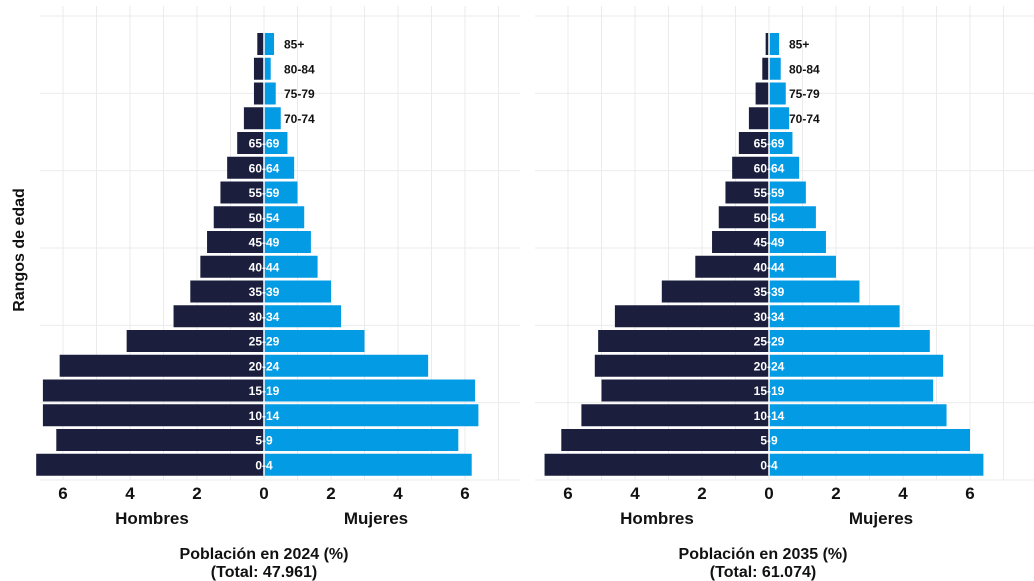 This screenshot has height=581, width=1034. What do you see at coordinates (769, 144) in the screenshot?
I see `age-label-65-69: 65-69` at bounding box center [769, 144].